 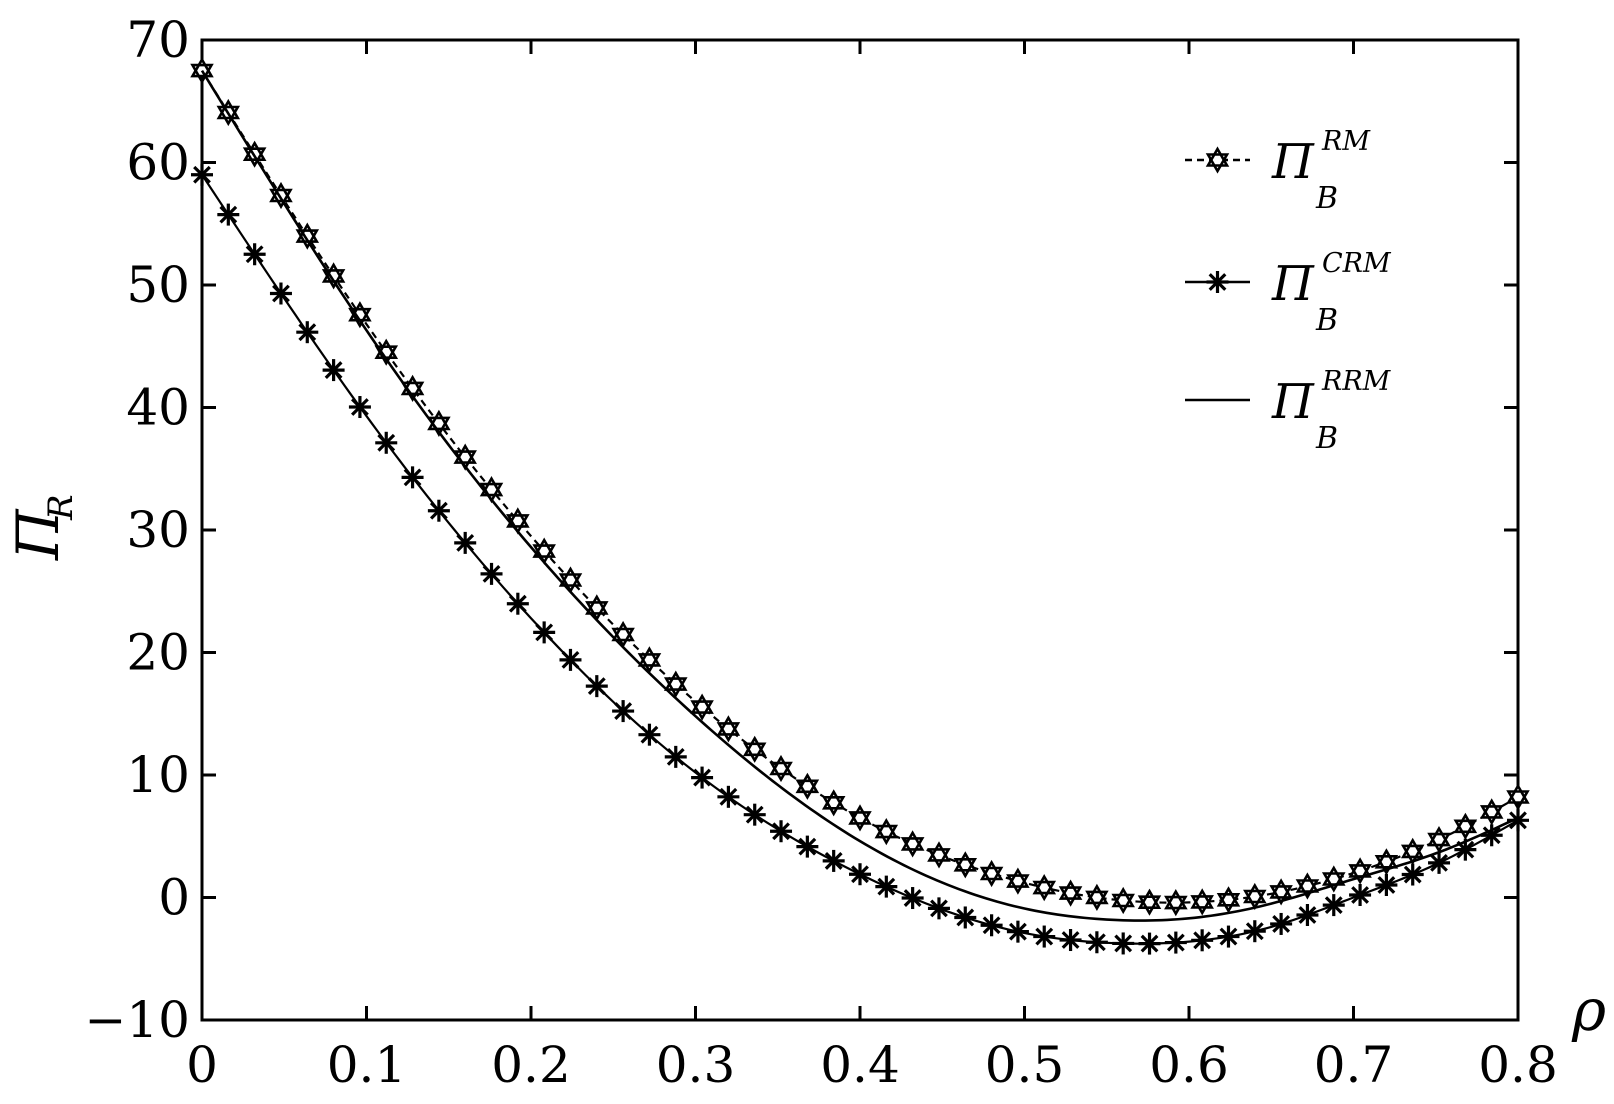 I want to click on legend-marker-hexagram, so click(x=1217, y=160).